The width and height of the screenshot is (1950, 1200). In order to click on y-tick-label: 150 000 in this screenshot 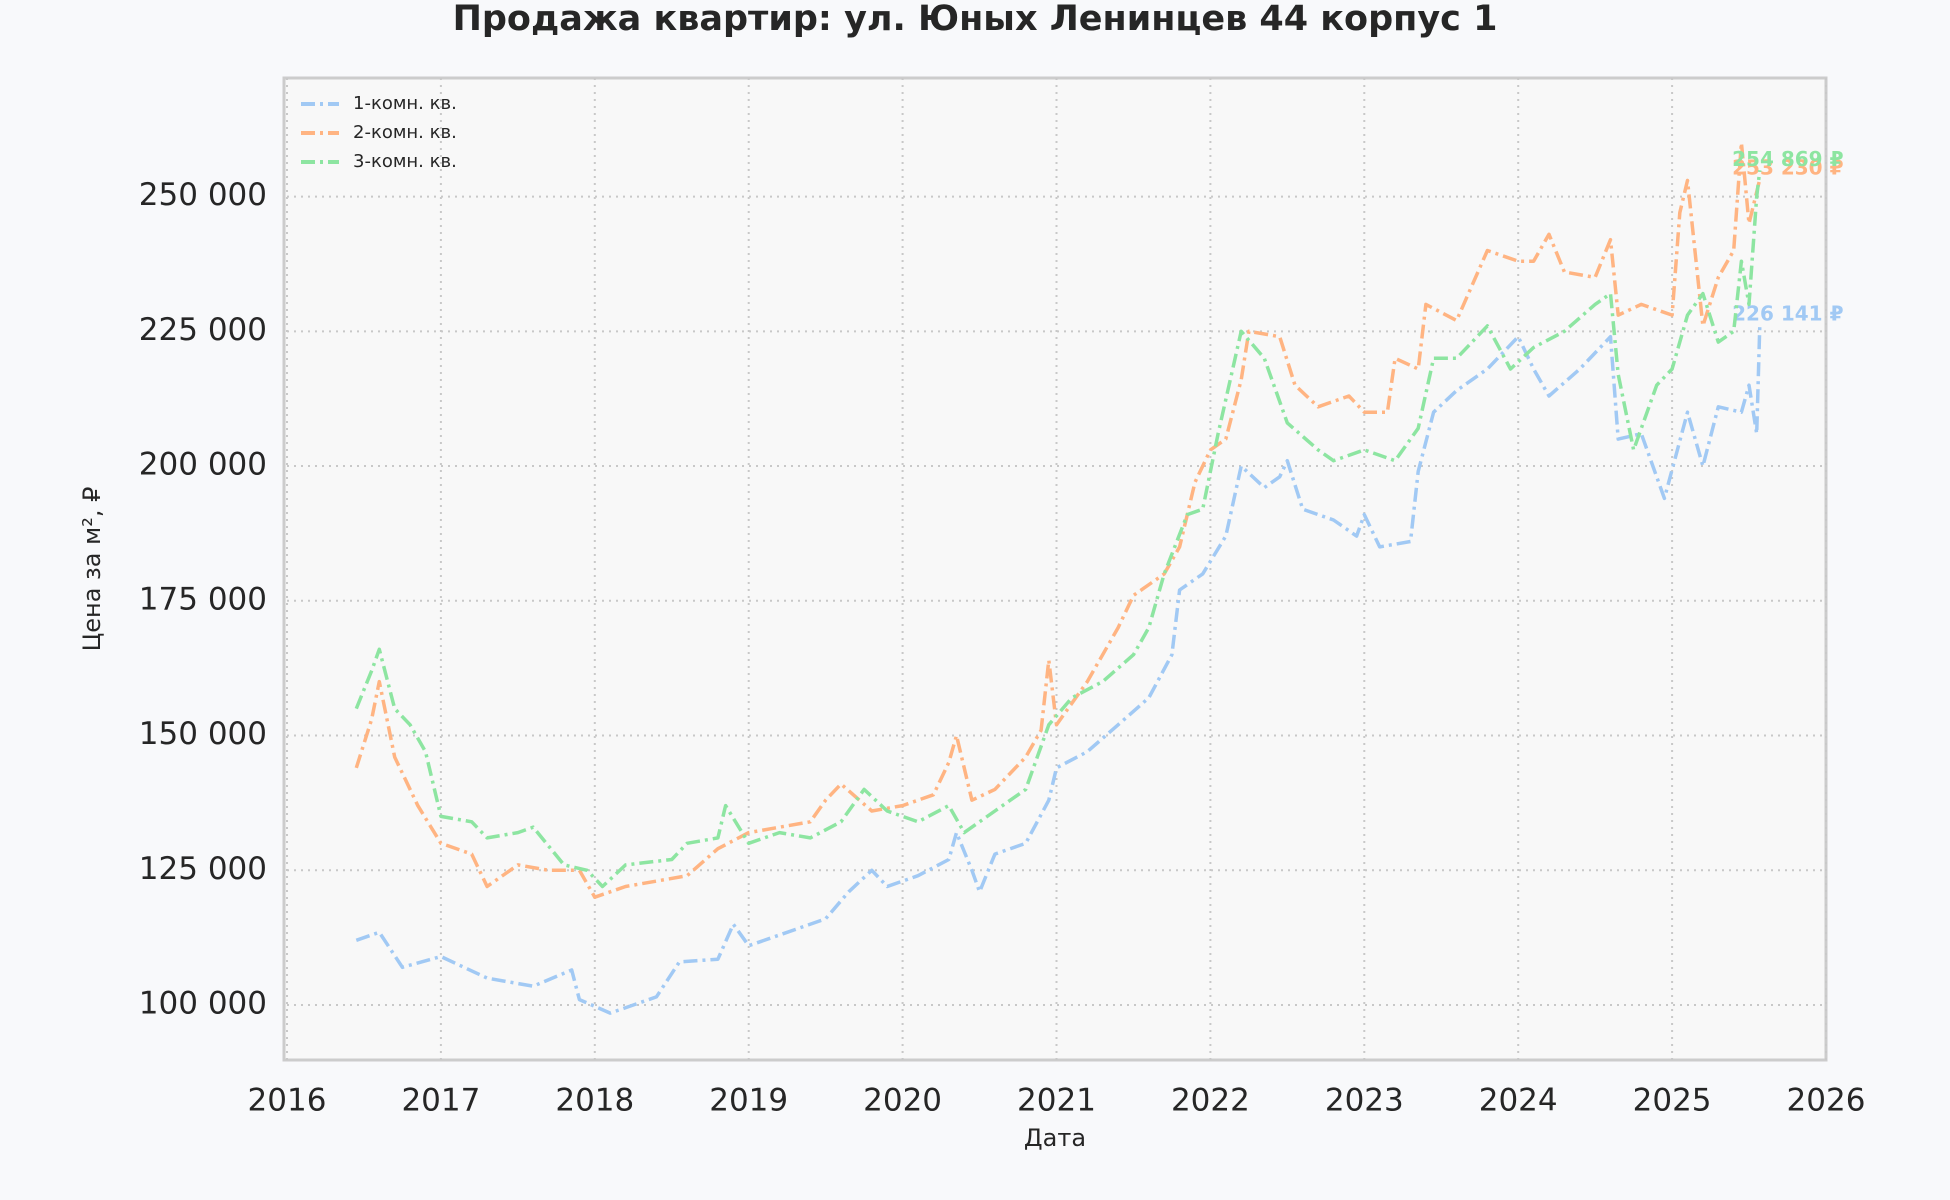, I will do `click(203, 734)`.